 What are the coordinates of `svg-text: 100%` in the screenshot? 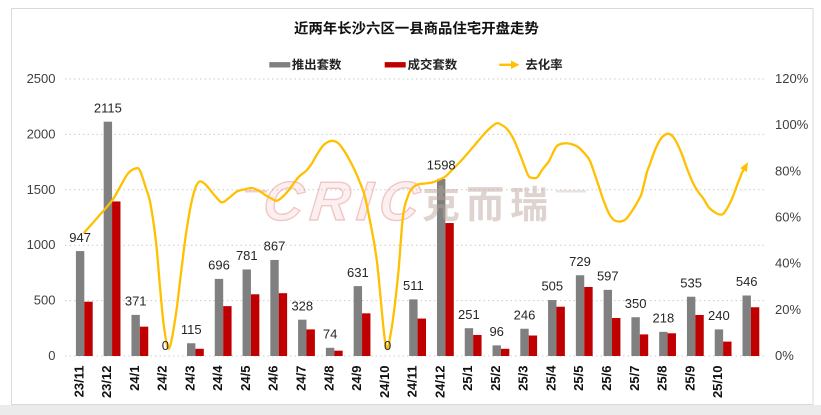 It's located at (792, 124).